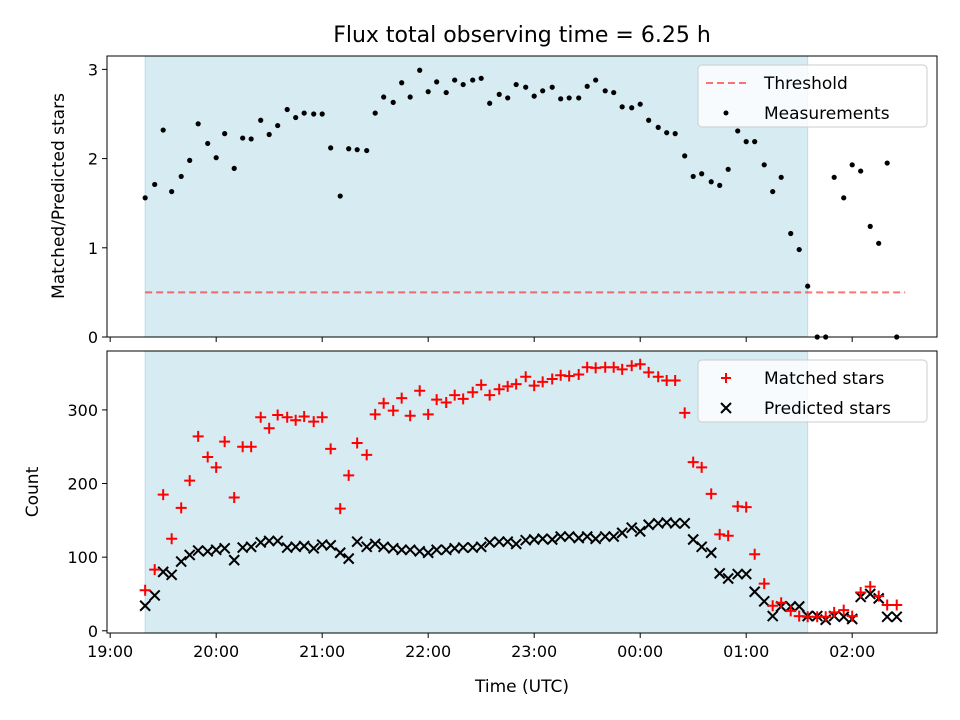  I want to click on x-tick-label: 00:00, so click(640, 651).